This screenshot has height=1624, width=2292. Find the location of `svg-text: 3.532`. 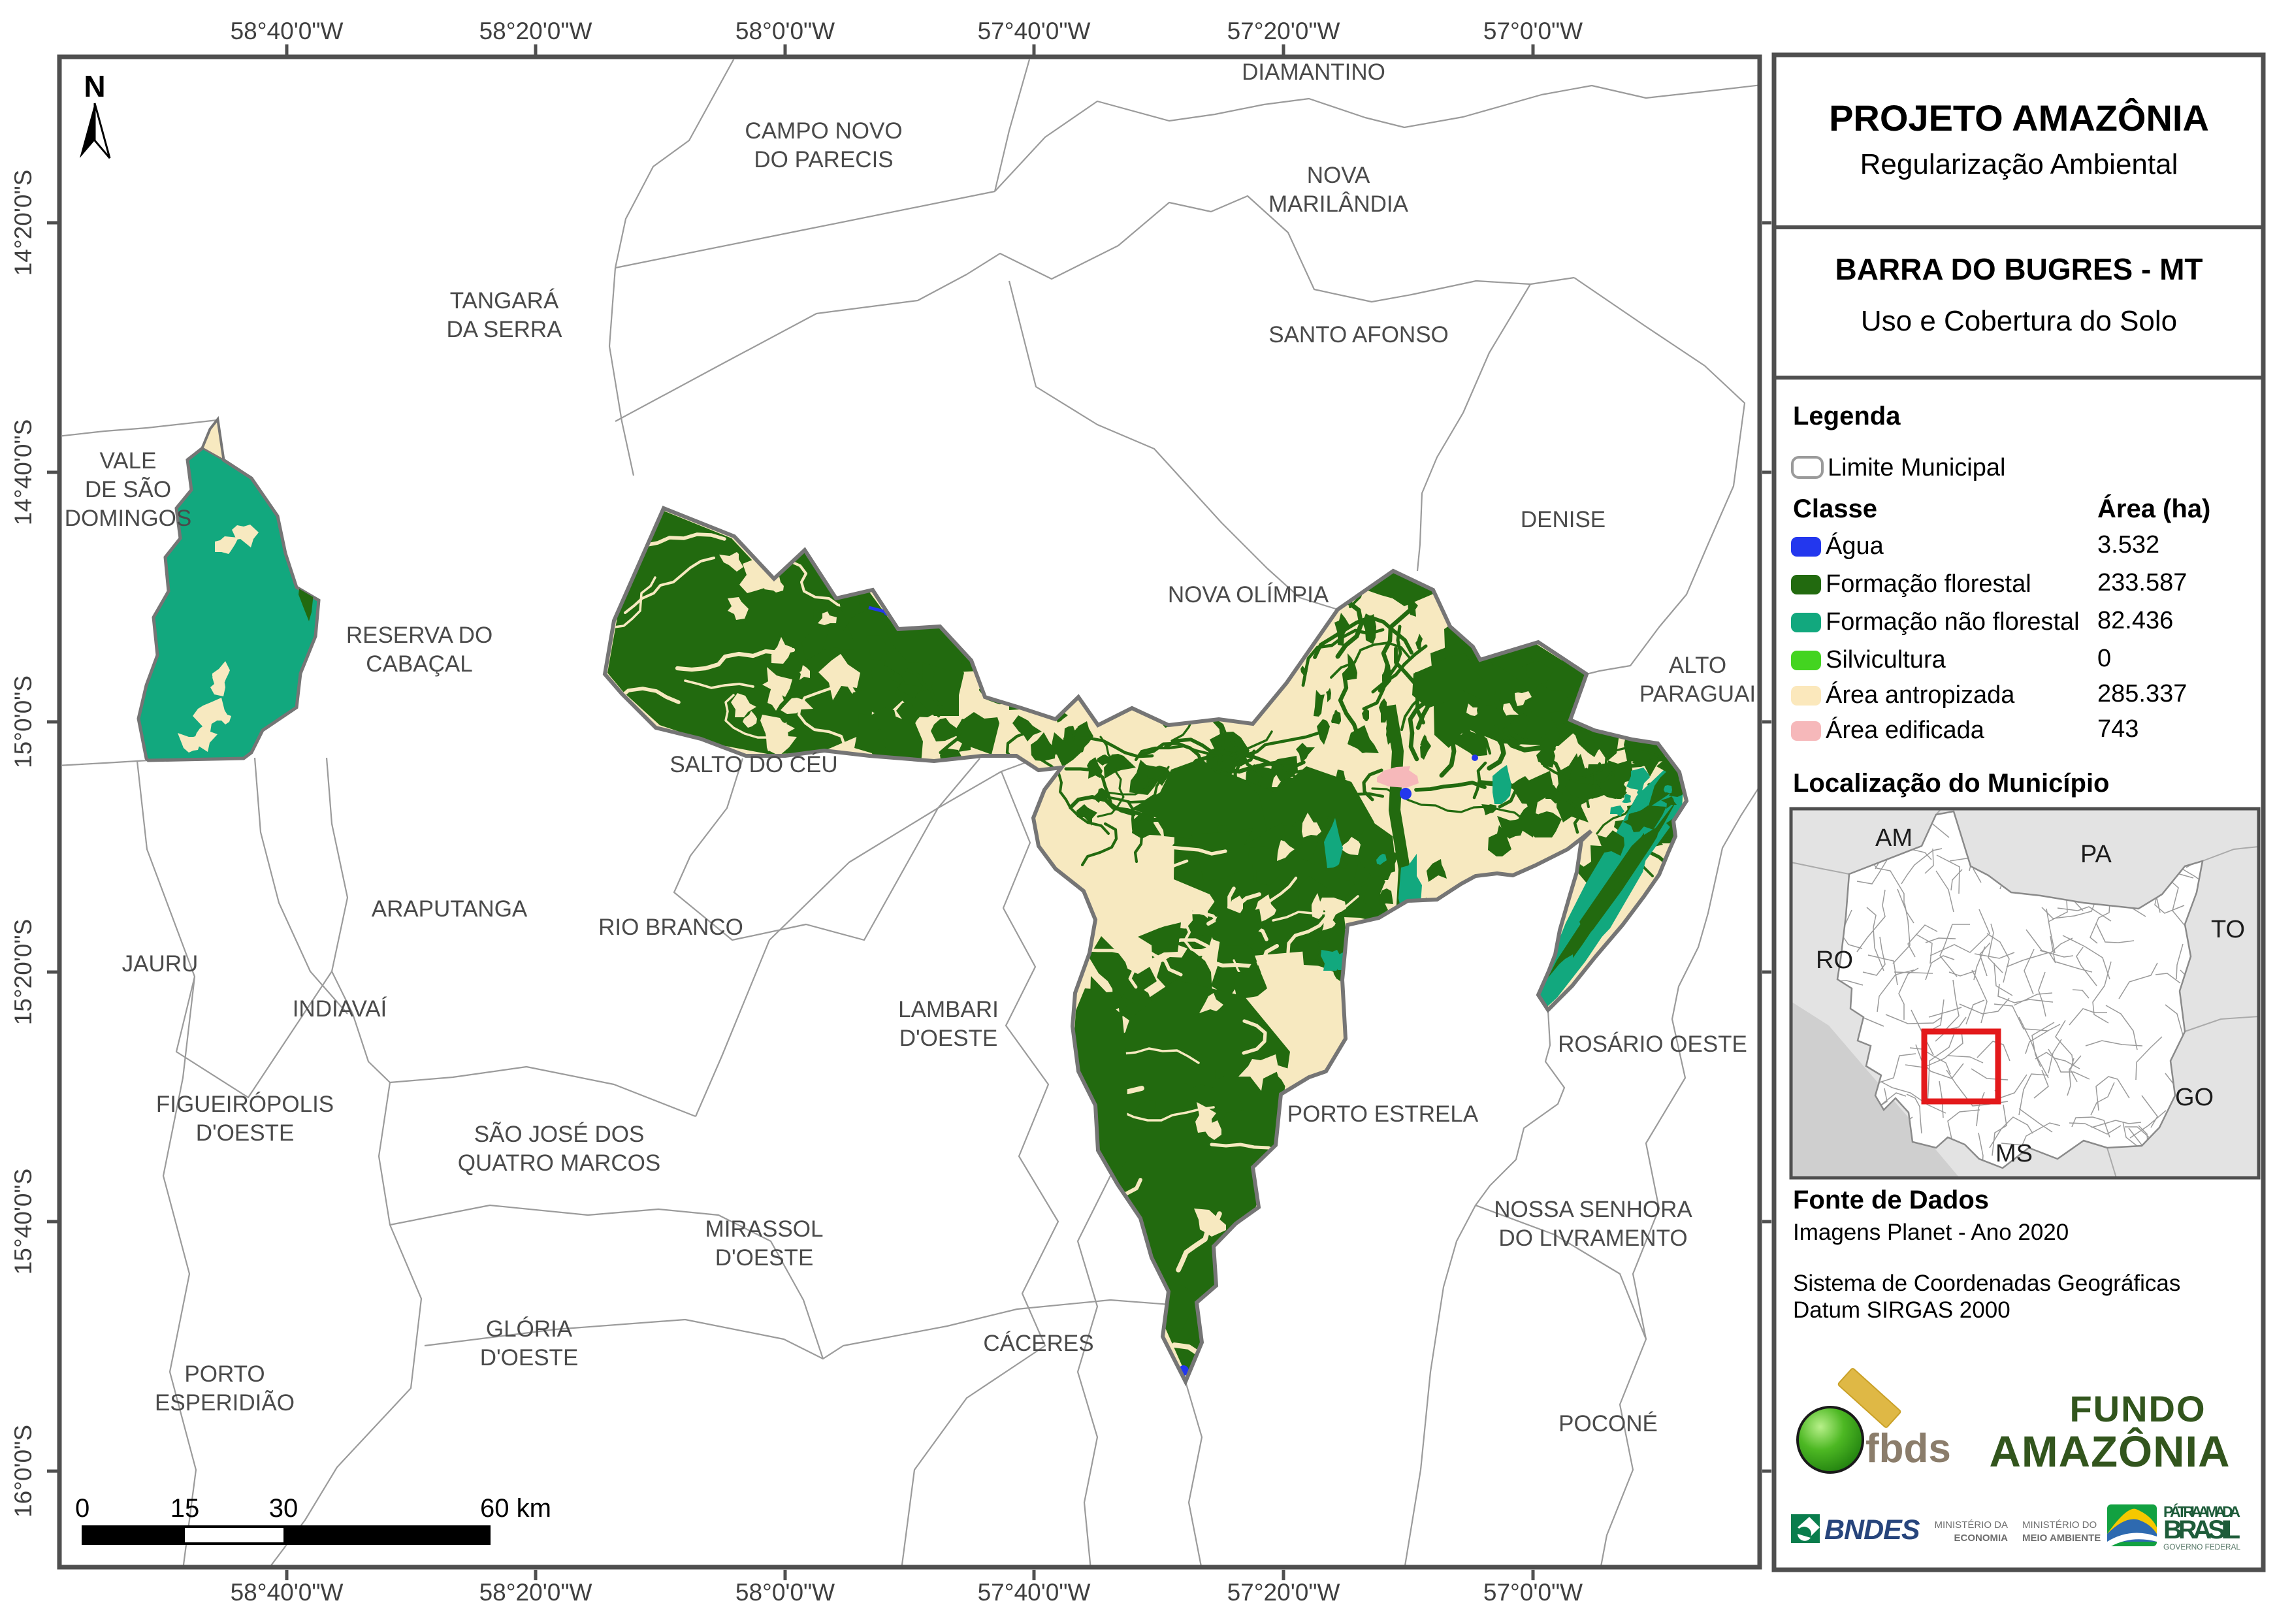

svg-text: 3.532 is located at coordinates (2128, 545).